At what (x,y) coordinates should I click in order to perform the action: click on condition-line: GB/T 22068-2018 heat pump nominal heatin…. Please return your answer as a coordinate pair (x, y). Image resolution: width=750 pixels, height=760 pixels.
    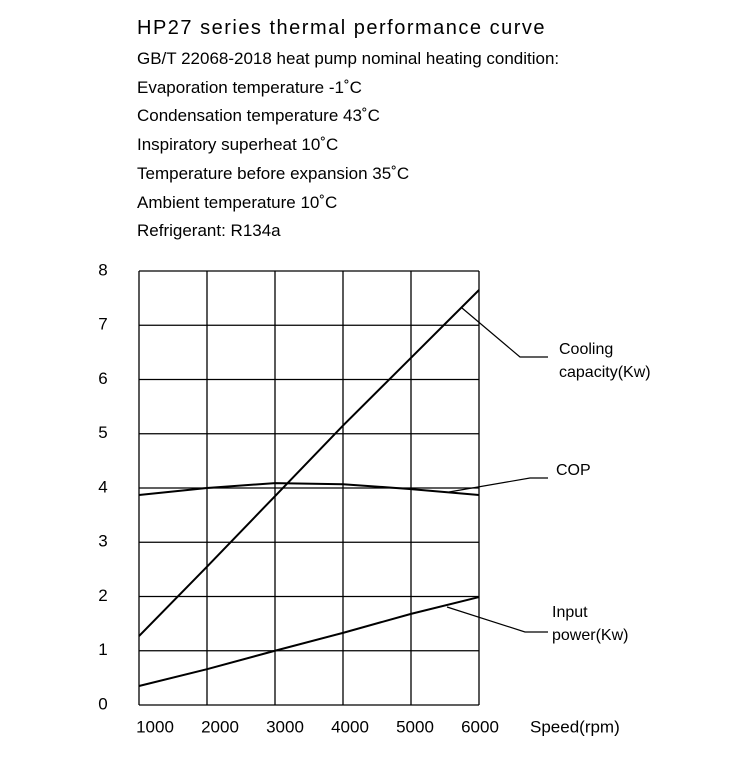
    Looking at the image, I should click on (348, 58).